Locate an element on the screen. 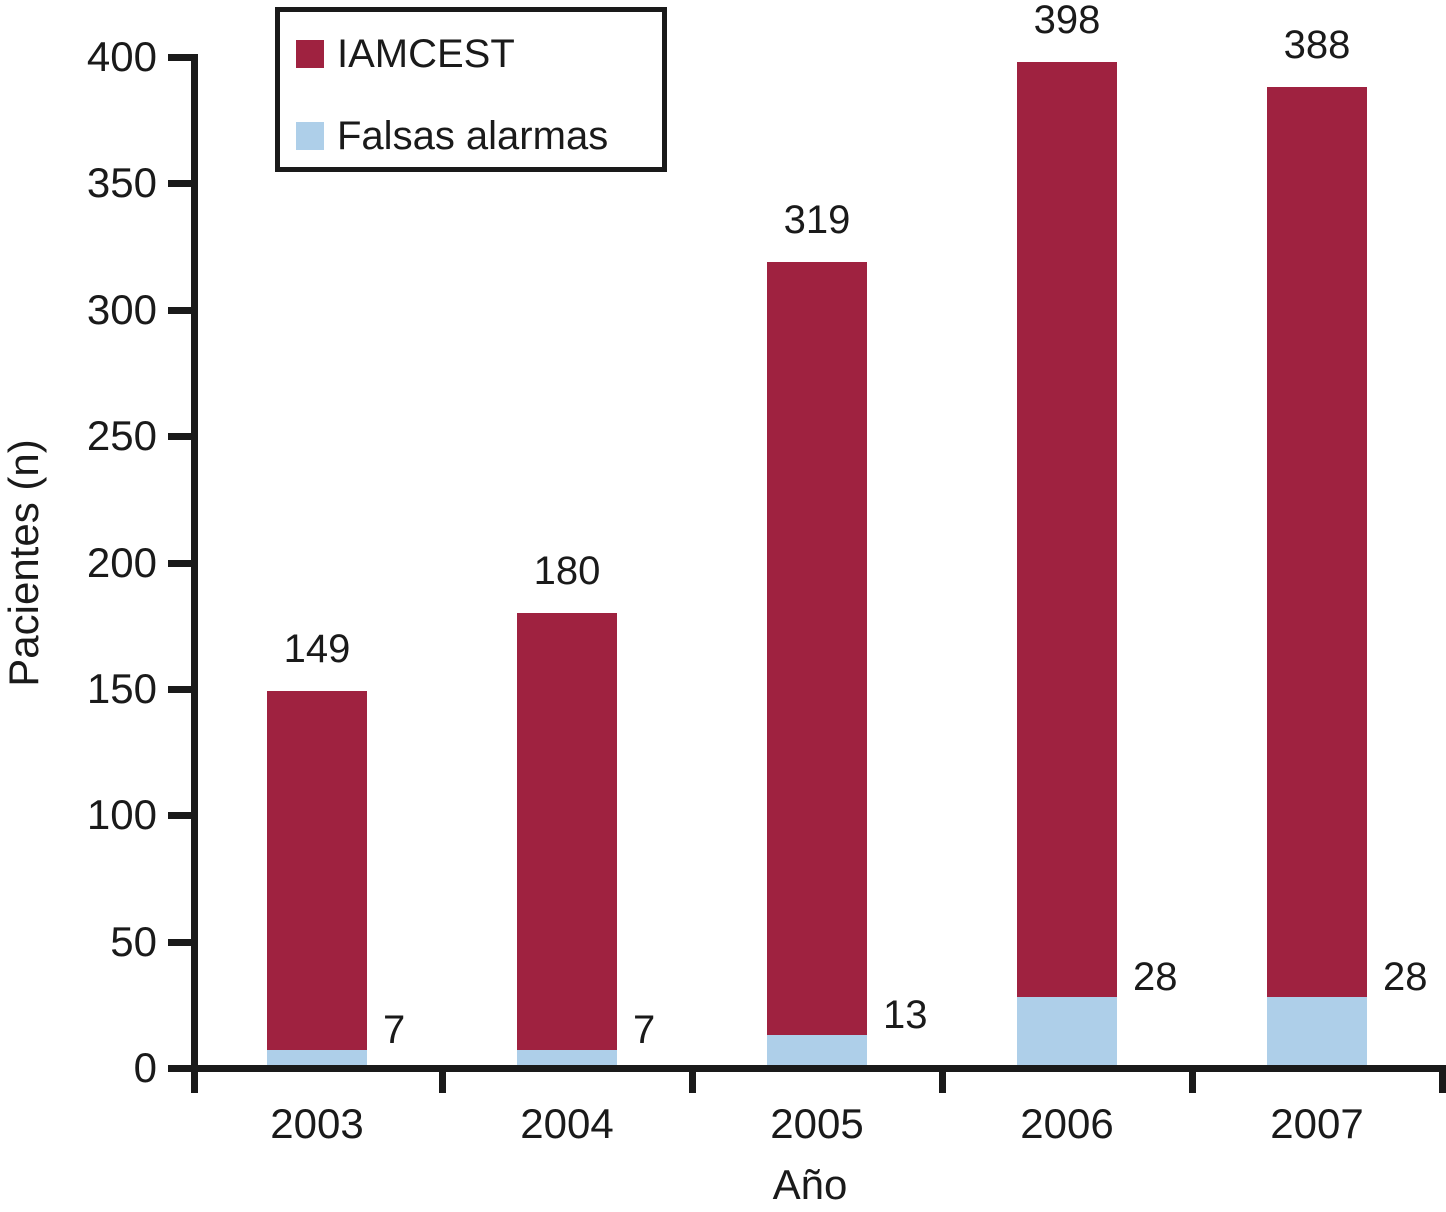 The image size is (1446, 1212). x-tick-label-2003: 2003 is located at coordinates (317, 1123).